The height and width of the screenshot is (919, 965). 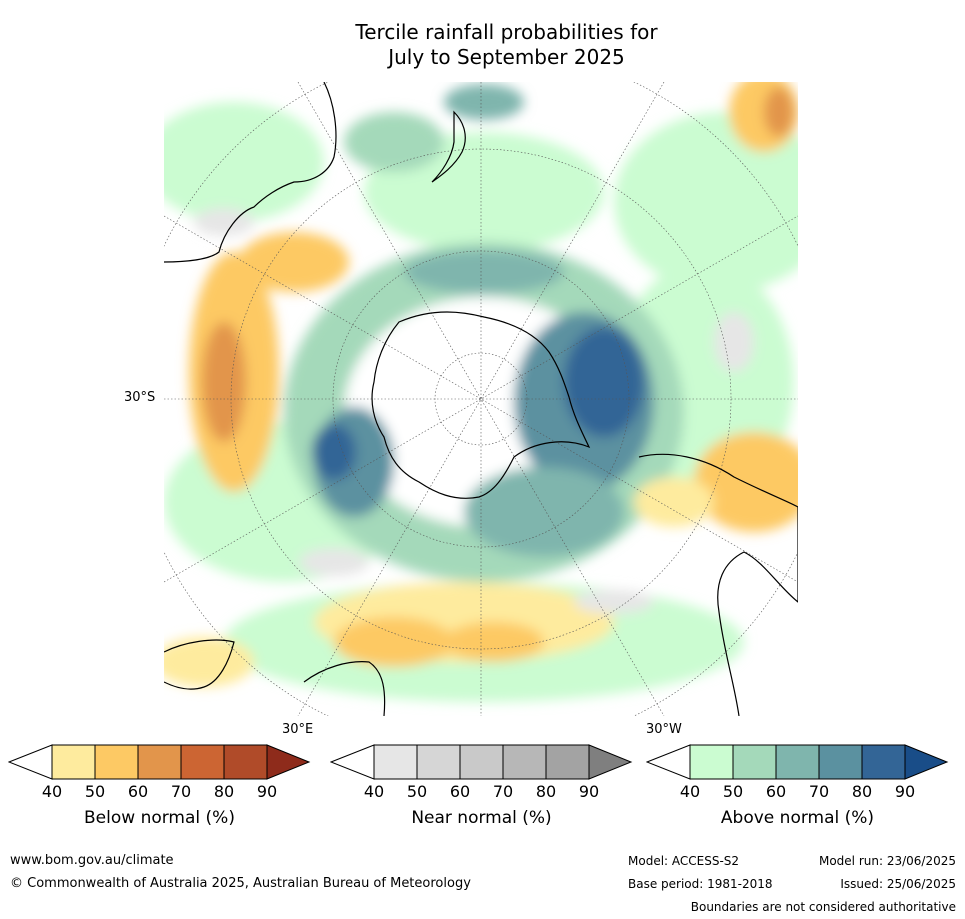 I want to click on southern-africa-coastline, so click(x=344, y=688).